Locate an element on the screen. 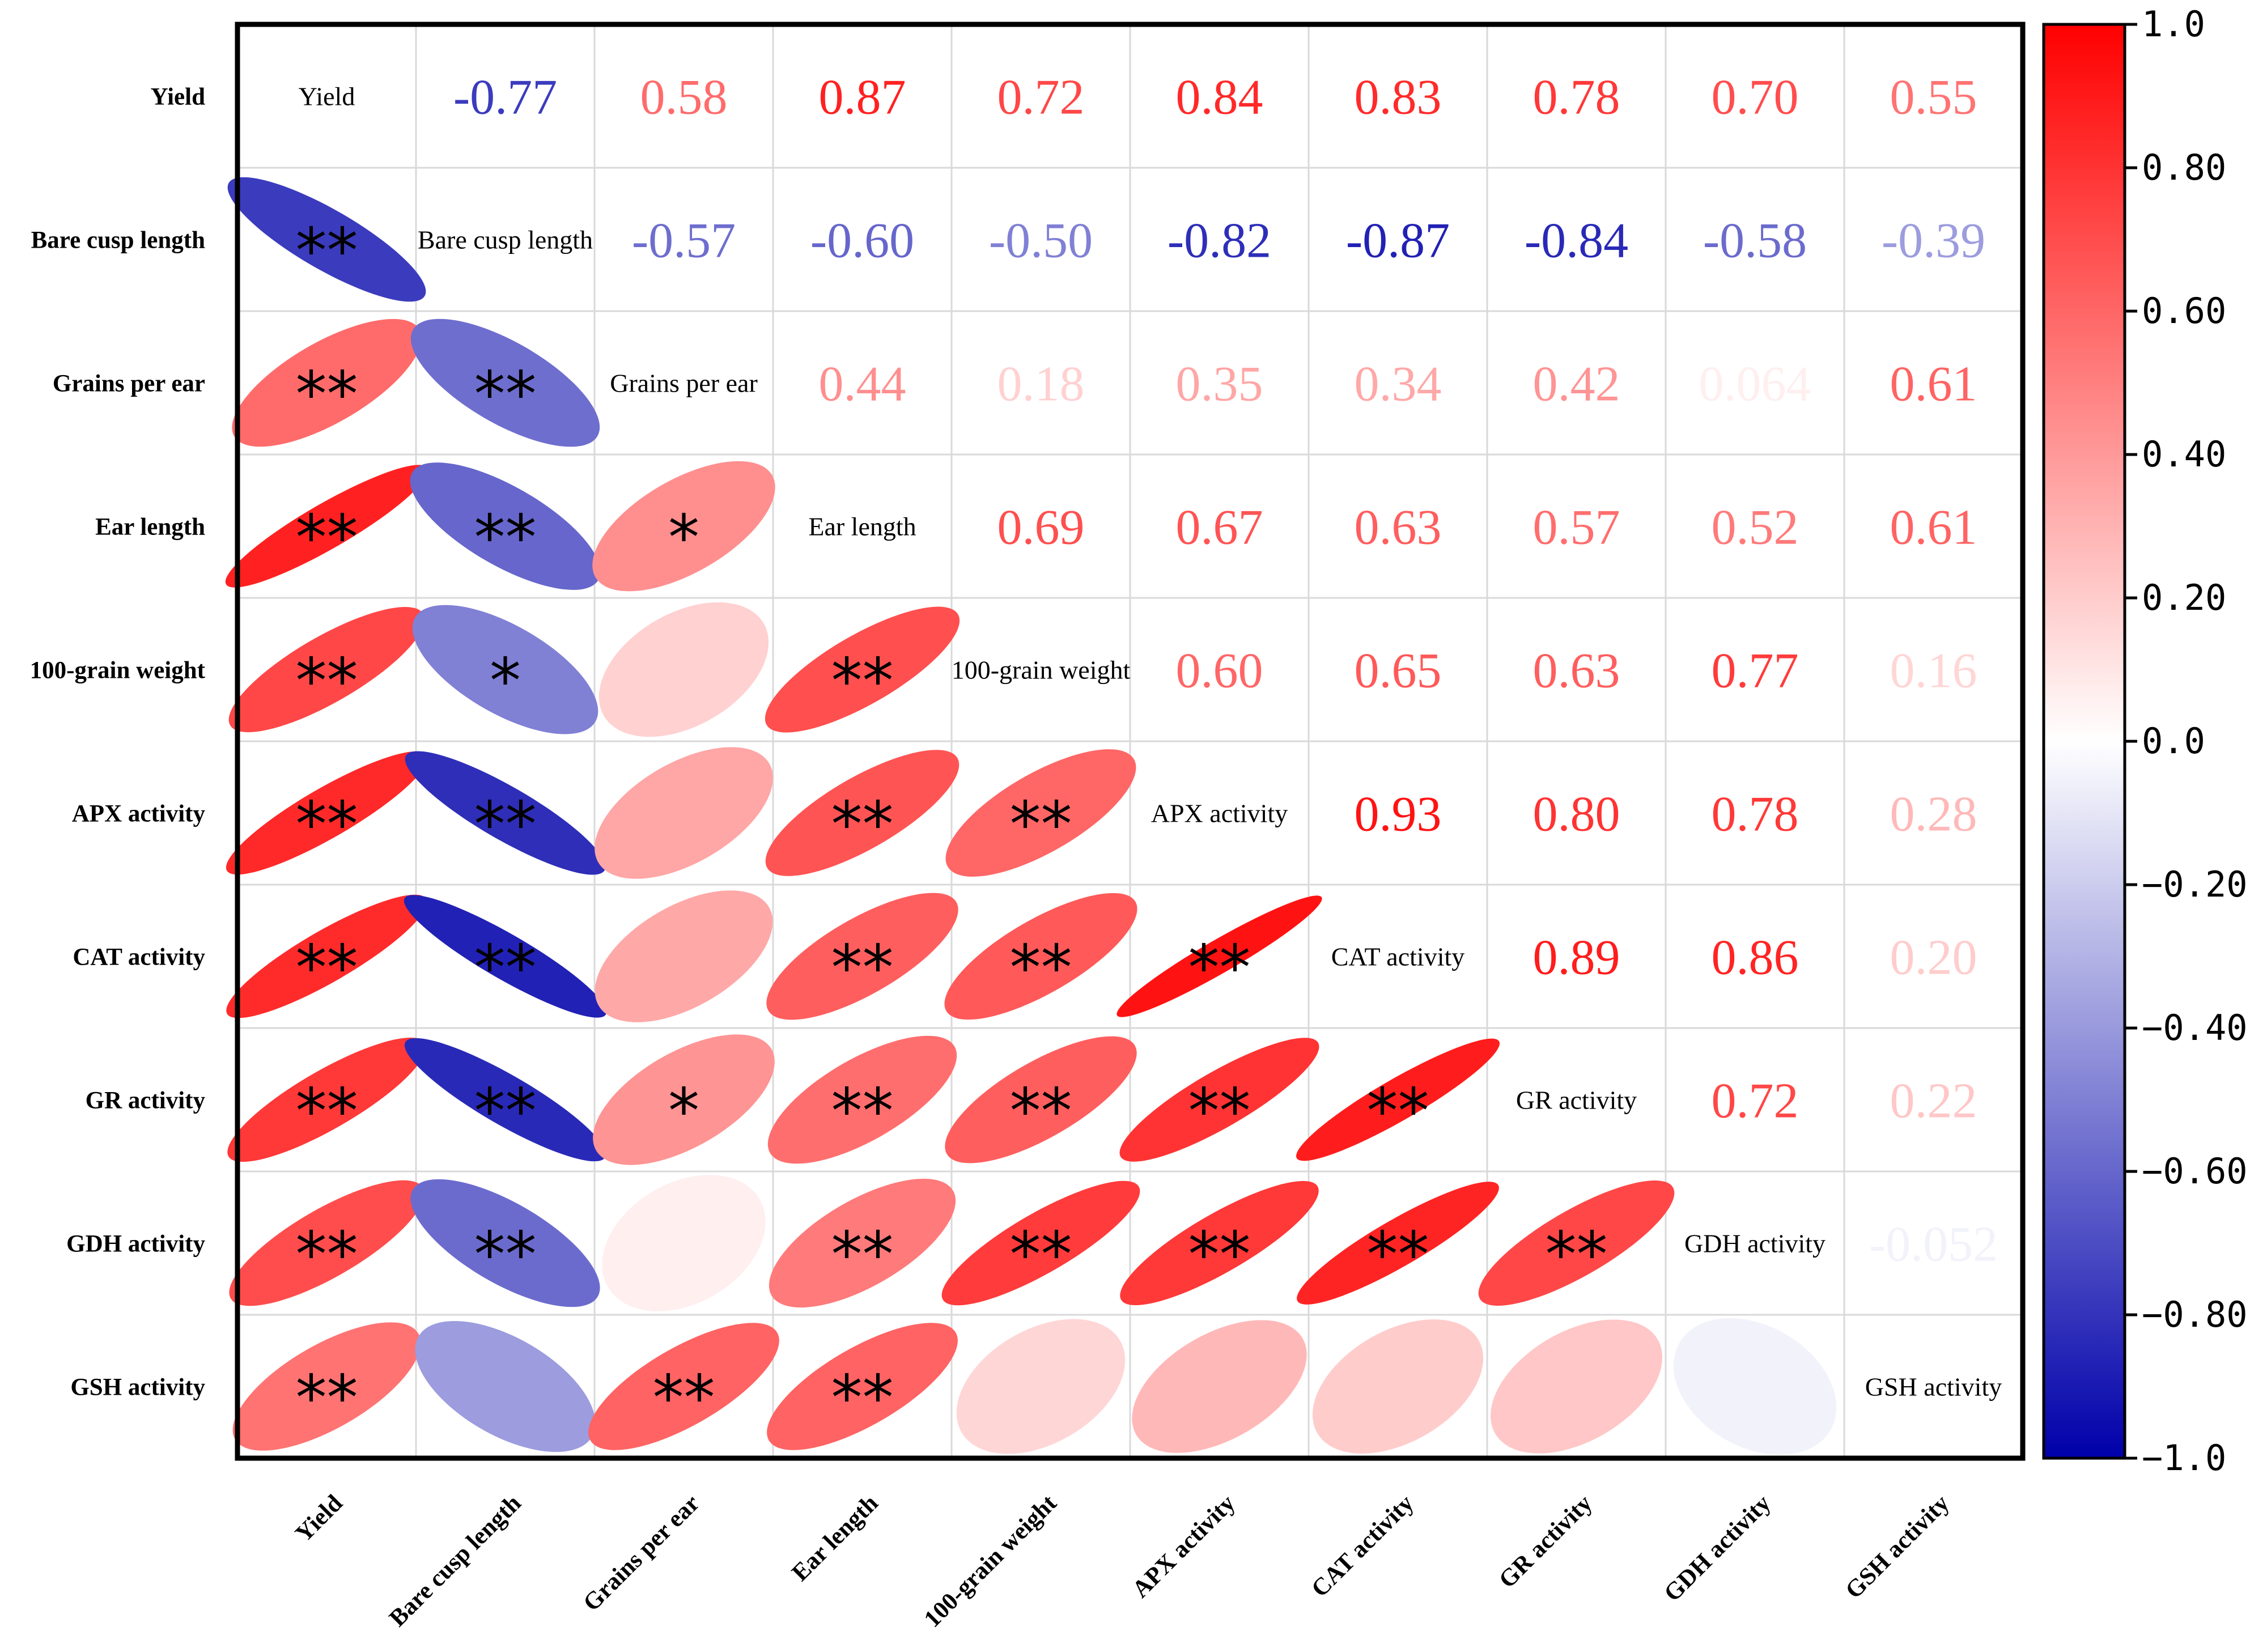 Image resolution: width=2267 pixels, height=1652 pixels. coefficient-value: -0.82 is located at coordinates (1219, 241).